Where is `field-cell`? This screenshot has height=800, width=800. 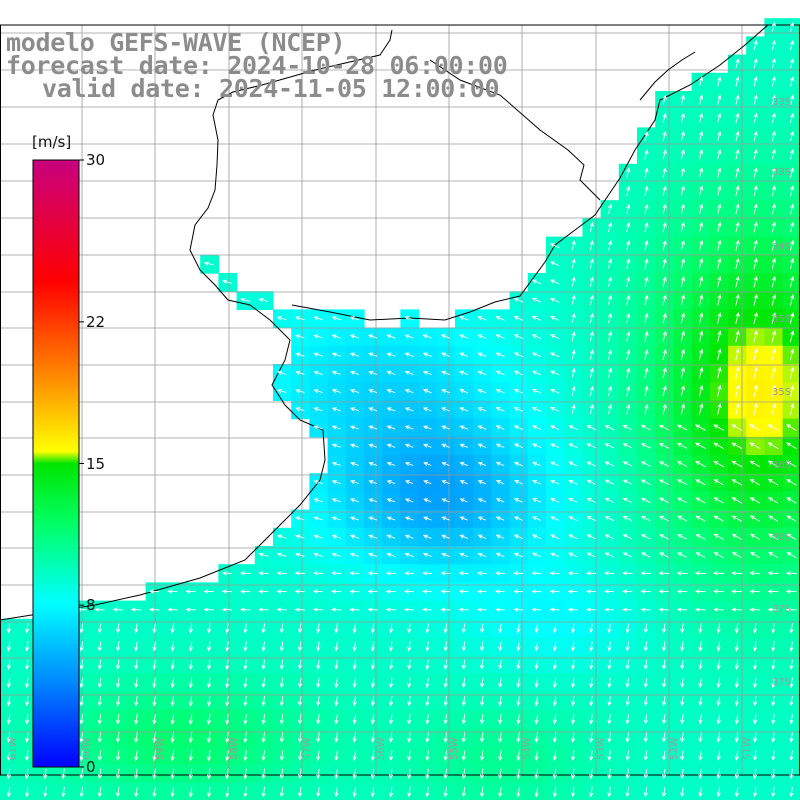
field-cell is located at coordinates (791, 446).